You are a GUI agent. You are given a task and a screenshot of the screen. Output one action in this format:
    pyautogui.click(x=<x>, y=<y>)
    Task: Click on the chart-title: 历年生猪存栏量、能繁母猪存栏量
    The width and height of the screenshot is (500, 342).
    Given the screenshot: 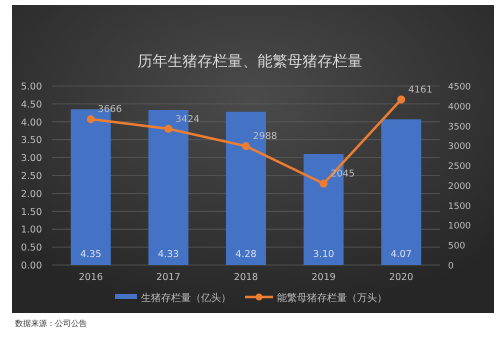 What is the action you would take?
    pyautogui.click(x=250, y=61)
    